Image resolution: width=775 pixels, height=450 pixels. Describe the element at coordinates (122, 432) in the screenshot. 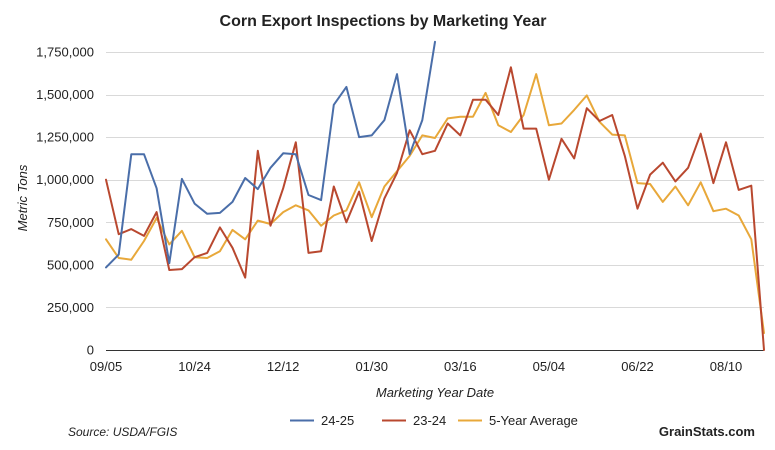

I see `source-note: Source: USDA/FGIS` at that location.